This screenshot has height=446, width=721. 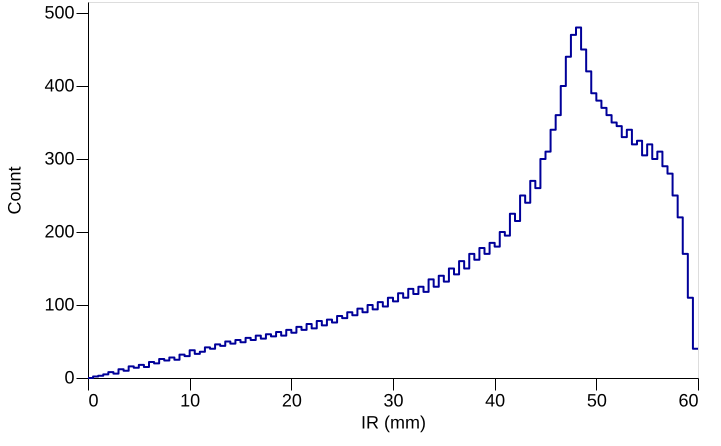 What do you see at coordinates (59, 158) in the screenshot?
I see `y-tick-label: 300` at bounding box center [59, 158].